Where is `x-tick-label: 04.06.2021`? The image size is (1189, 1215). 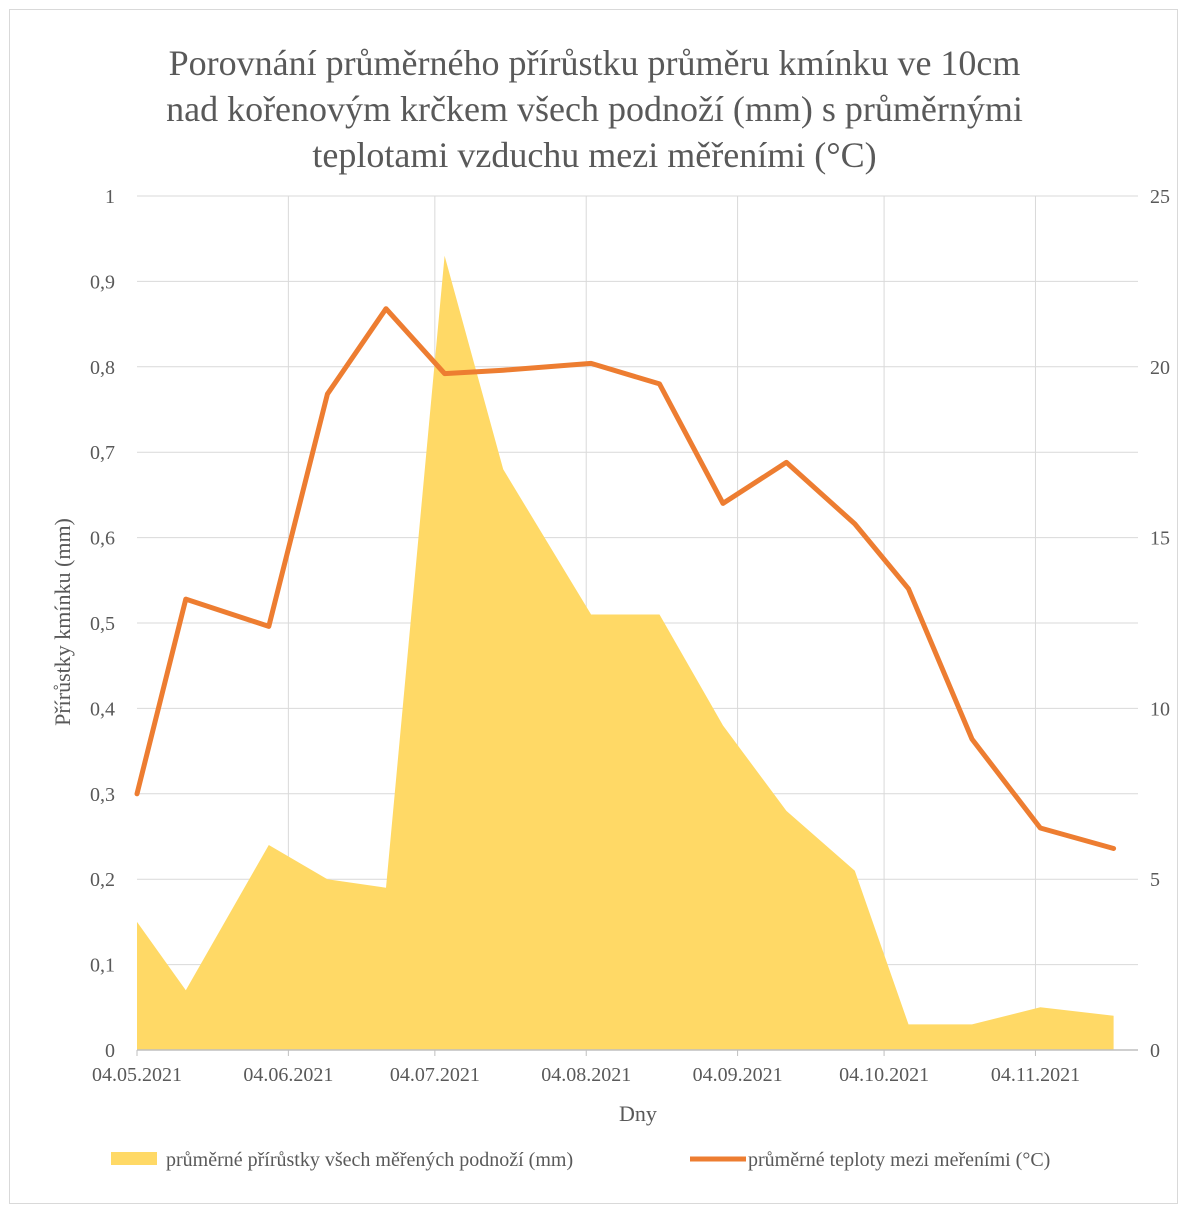 x-tick-label: 04.06.2021 is located at coordinates (288, 1075).